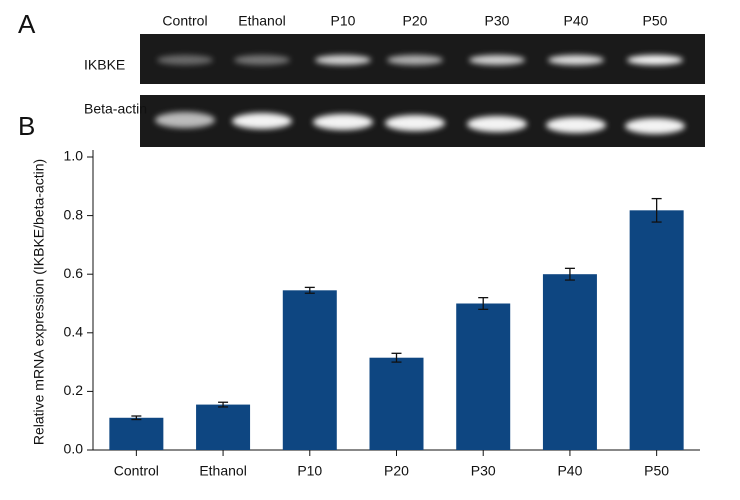 This screenshot has width=740, height=500. What do you see at coordinates (115, 109) in the screenshot?
I see `gel-row-label: Beta-actin` at bounding box center [115, 109].